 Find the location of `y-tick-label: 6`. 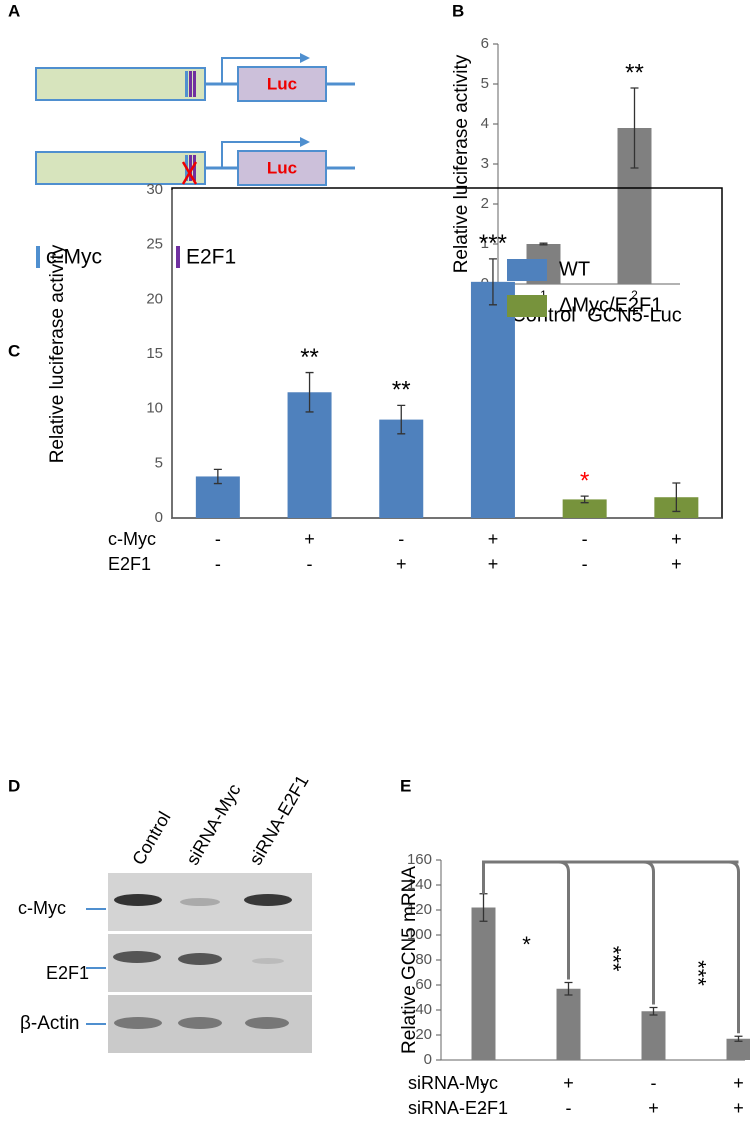

y-tick-label: 6 is located at coordinates (485, 43).